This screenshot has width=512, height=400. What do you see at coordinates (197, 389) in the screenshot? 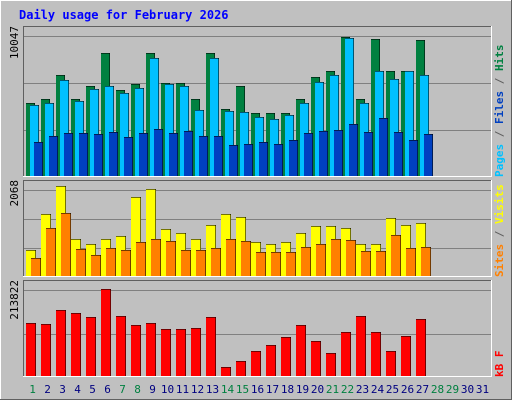
I see `x-tick-label-12: 12` at bounding box center [197, 389].